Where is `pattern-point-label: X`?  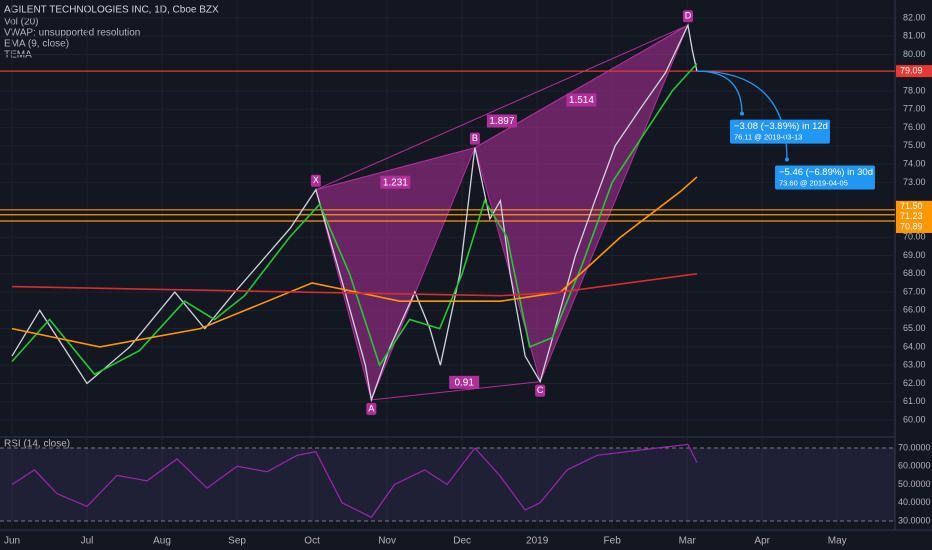 pattern-point-label: X is located at coordinates (316, 180).